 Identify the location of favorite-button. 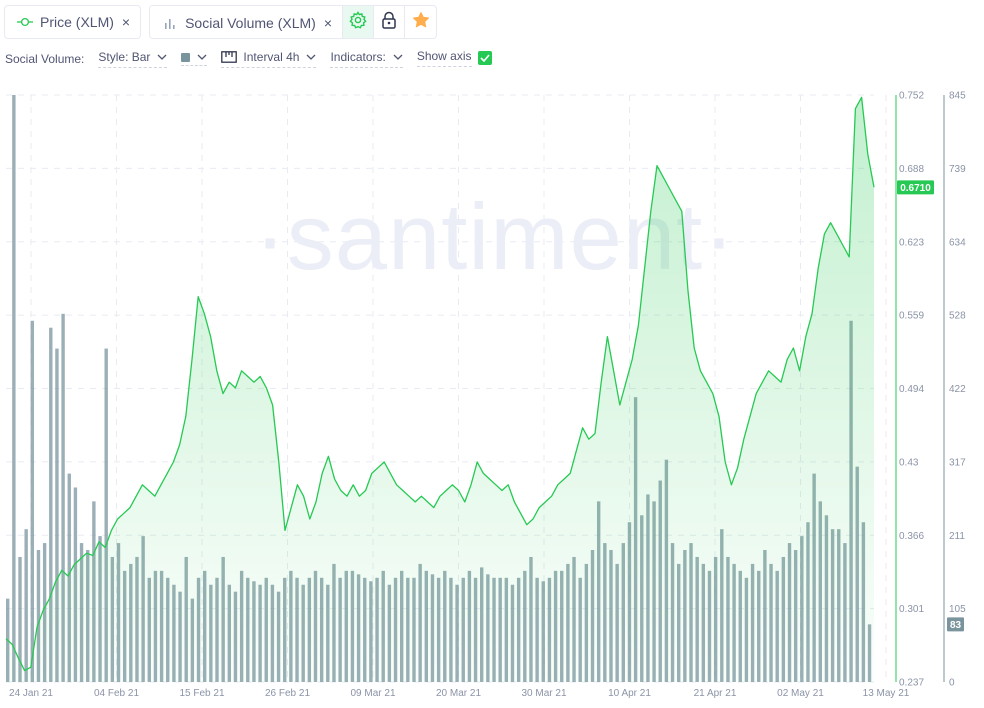
(420, 22).